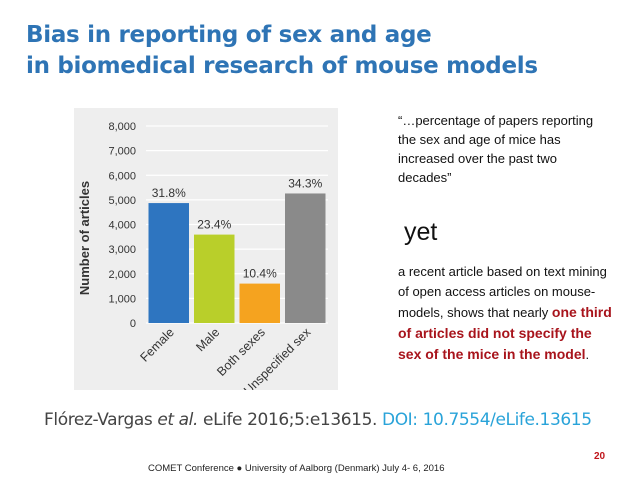  I want to click on y-tick-label: 8,000, so click(122, 127).